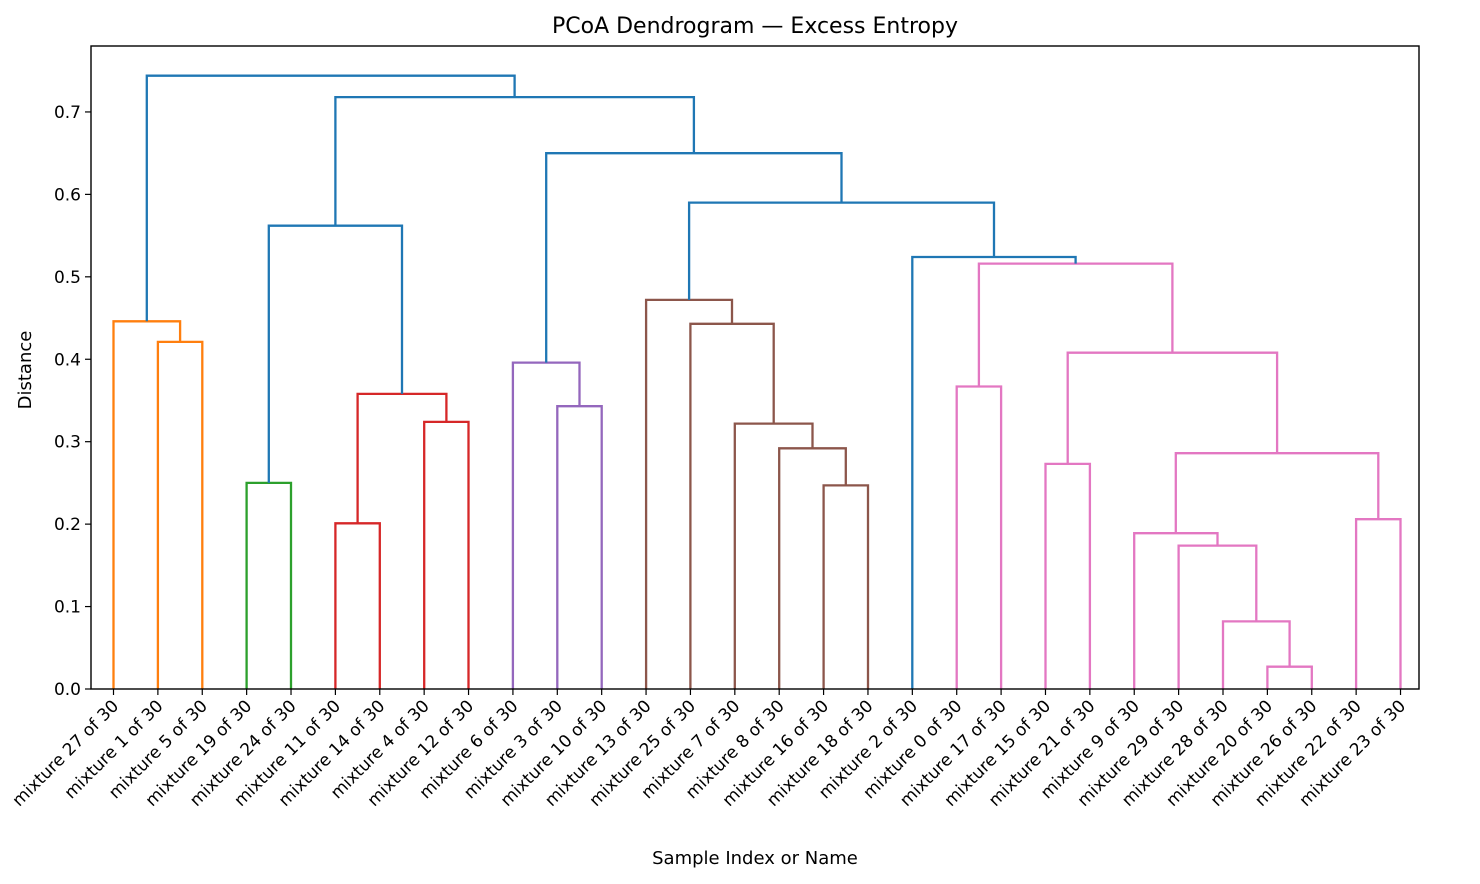  Describe the element at coordinates (67, 608) in the screenshot. I see `y-tick-label: 0.1` at that location.